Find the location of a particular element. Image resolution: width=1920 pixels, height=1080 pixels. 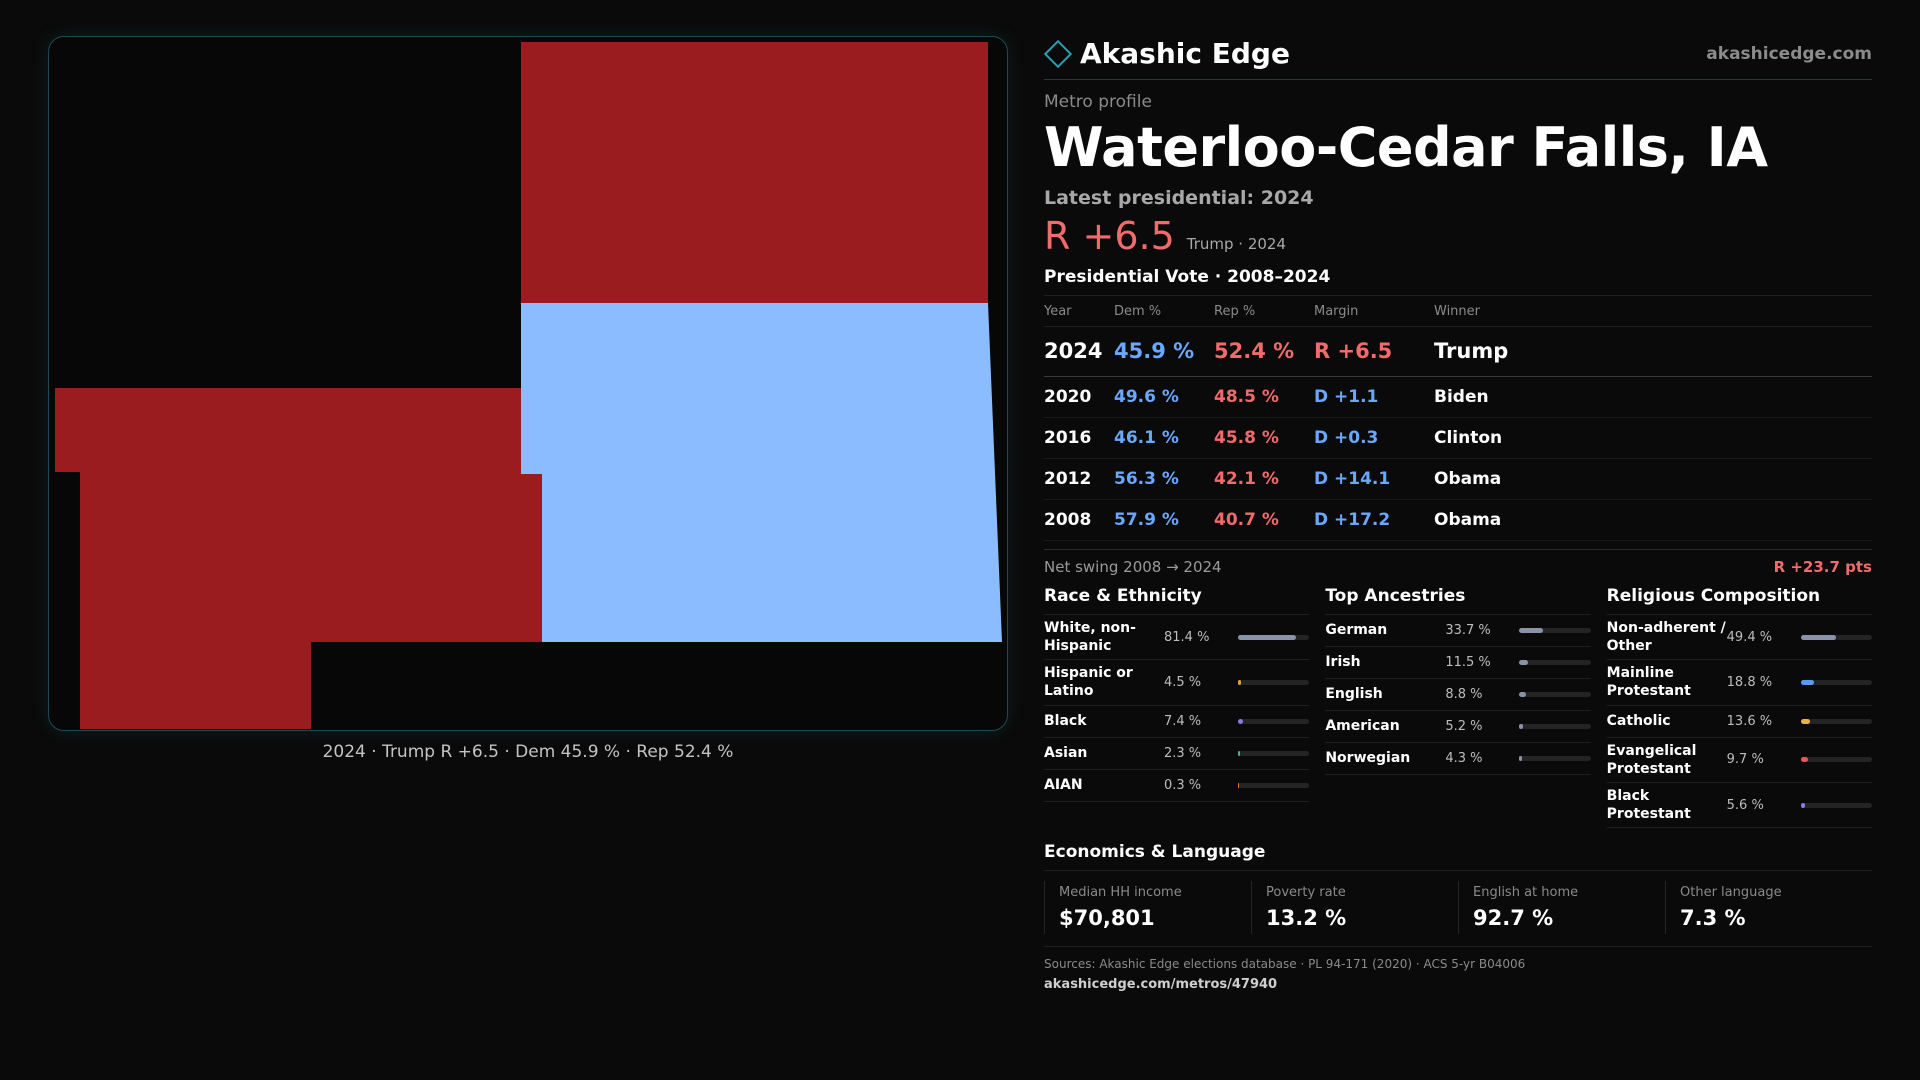

brand-row: Akashic Edge akashicedge.com is located at coordinates (1457, 57).